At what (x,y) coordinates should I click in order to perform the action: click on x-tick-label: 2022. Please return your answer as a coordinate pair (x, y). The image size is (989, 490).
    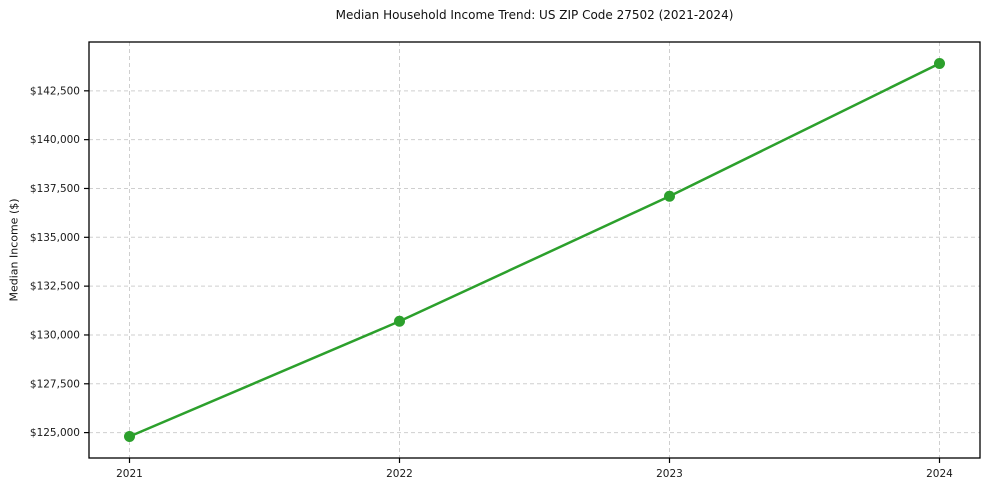
    Looking at the image, I should click on (399, 474).